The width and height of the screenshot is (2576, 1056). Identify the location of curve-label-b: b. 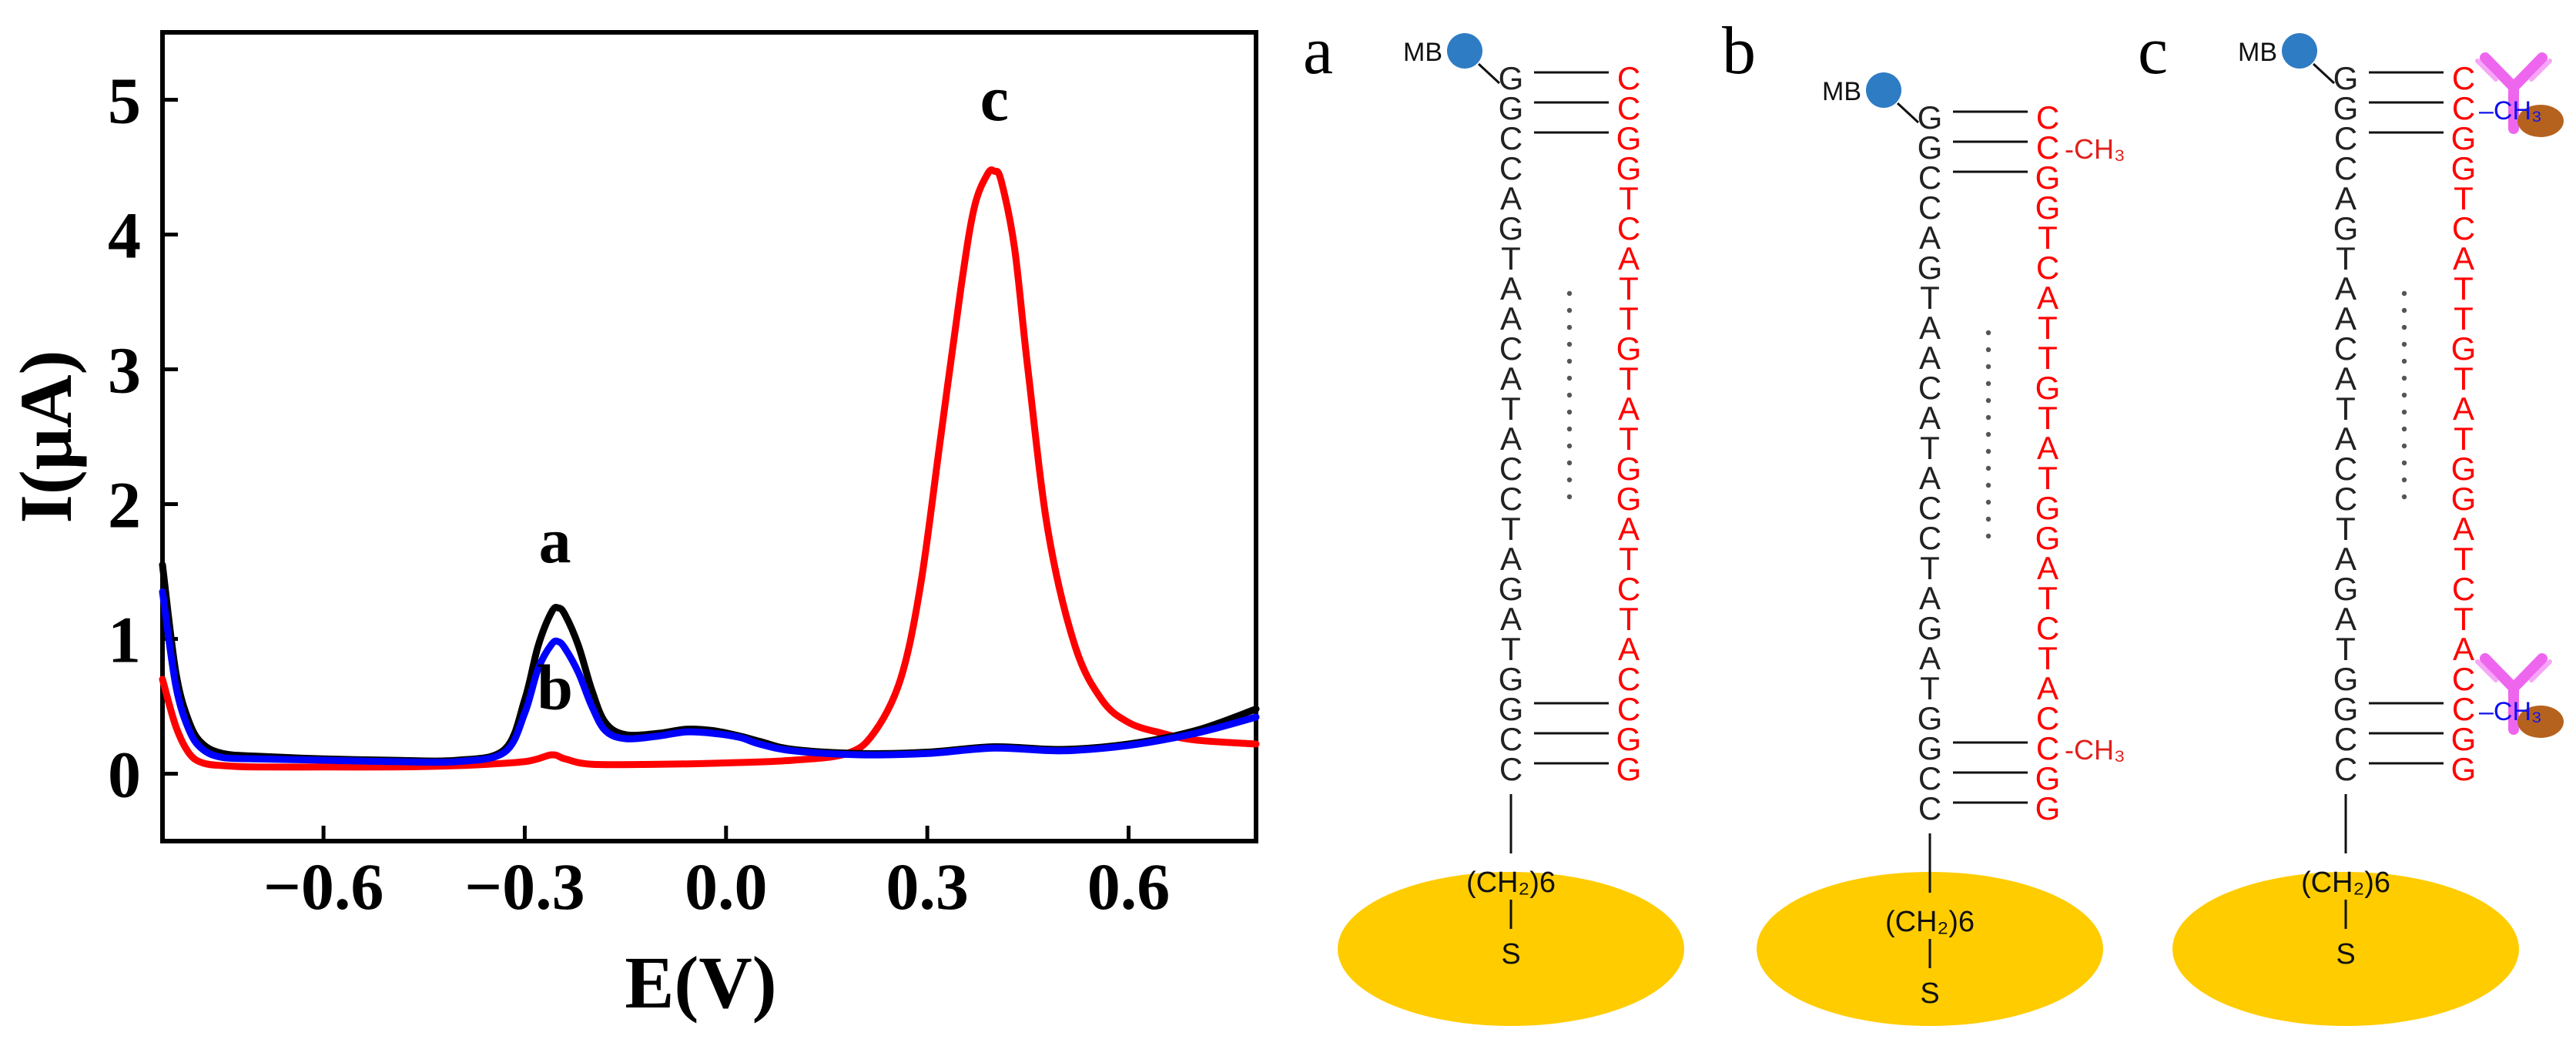
(555, 688).